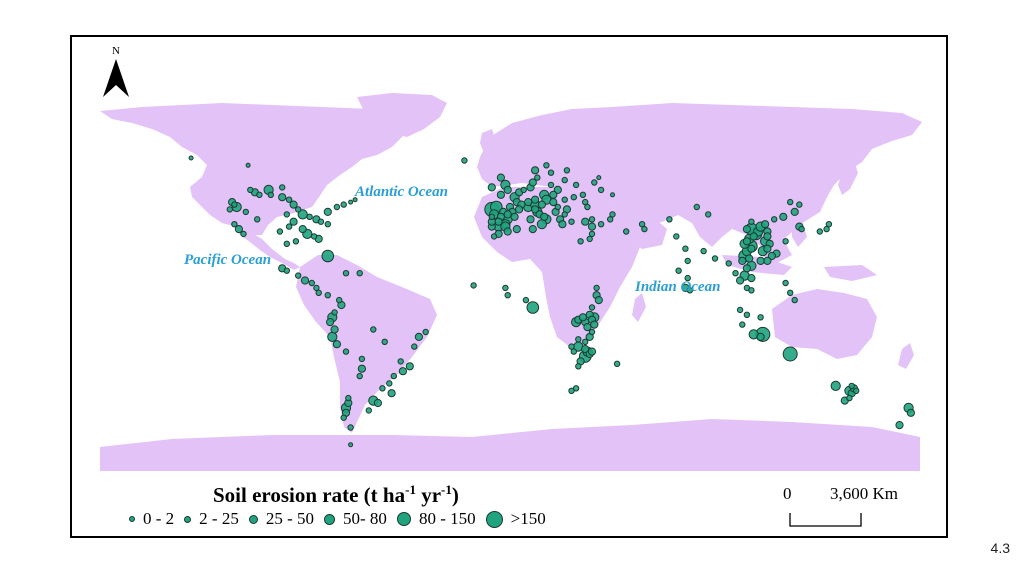 This screenshot has width=1024, height=576. I want to click on new-zealand, so click(906, 356).